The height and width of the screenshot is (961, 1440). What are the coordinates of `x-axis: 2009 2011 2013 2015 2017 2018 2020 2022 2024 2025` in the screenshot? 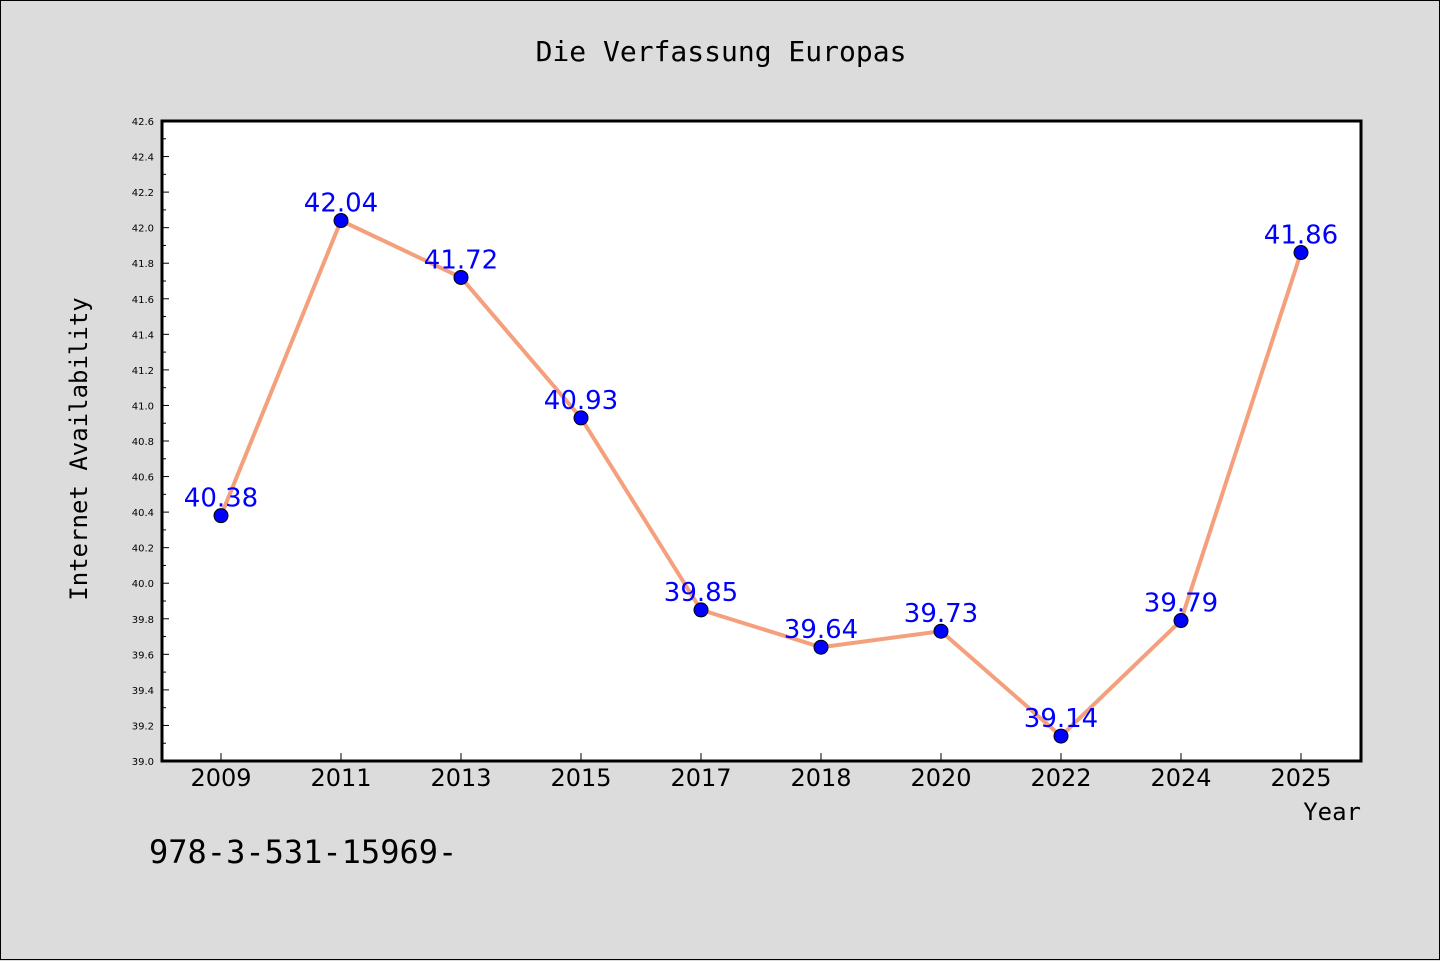 It's located at (761, 772).